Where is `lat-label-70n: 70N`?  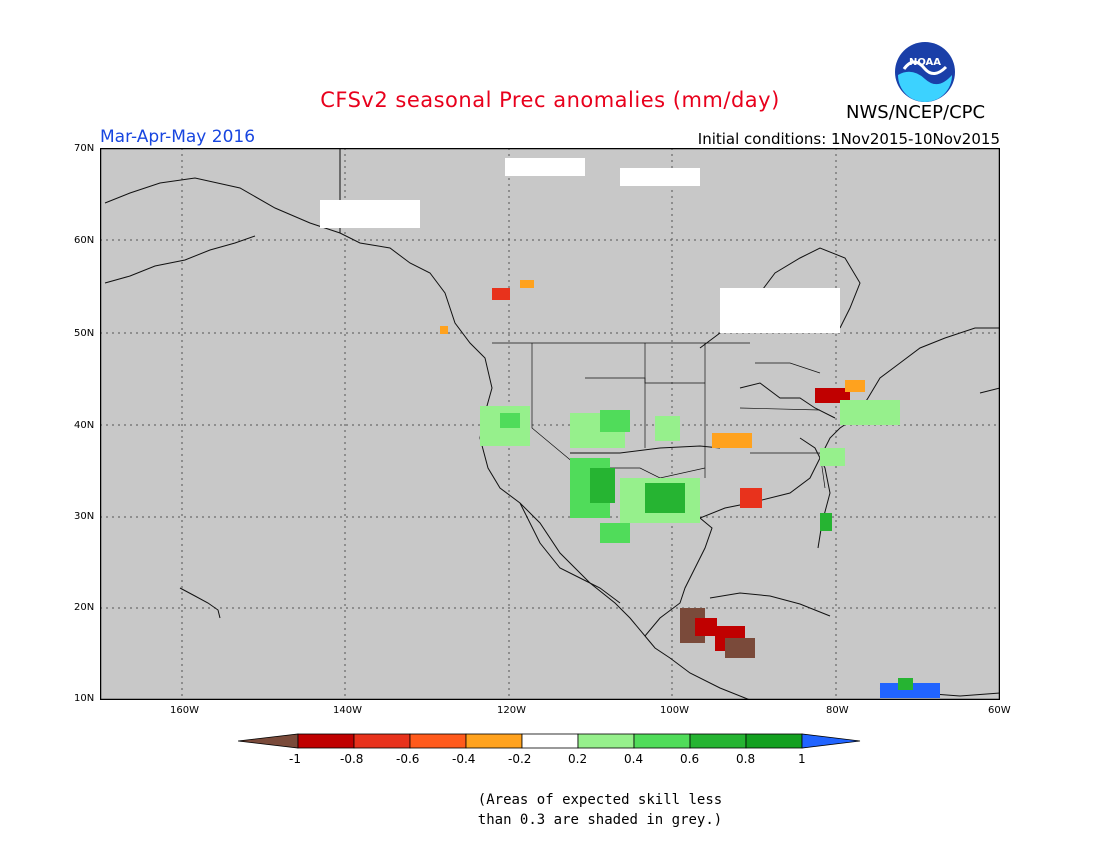 lat-label-70n: 70N is located at coordinates (84, 148).